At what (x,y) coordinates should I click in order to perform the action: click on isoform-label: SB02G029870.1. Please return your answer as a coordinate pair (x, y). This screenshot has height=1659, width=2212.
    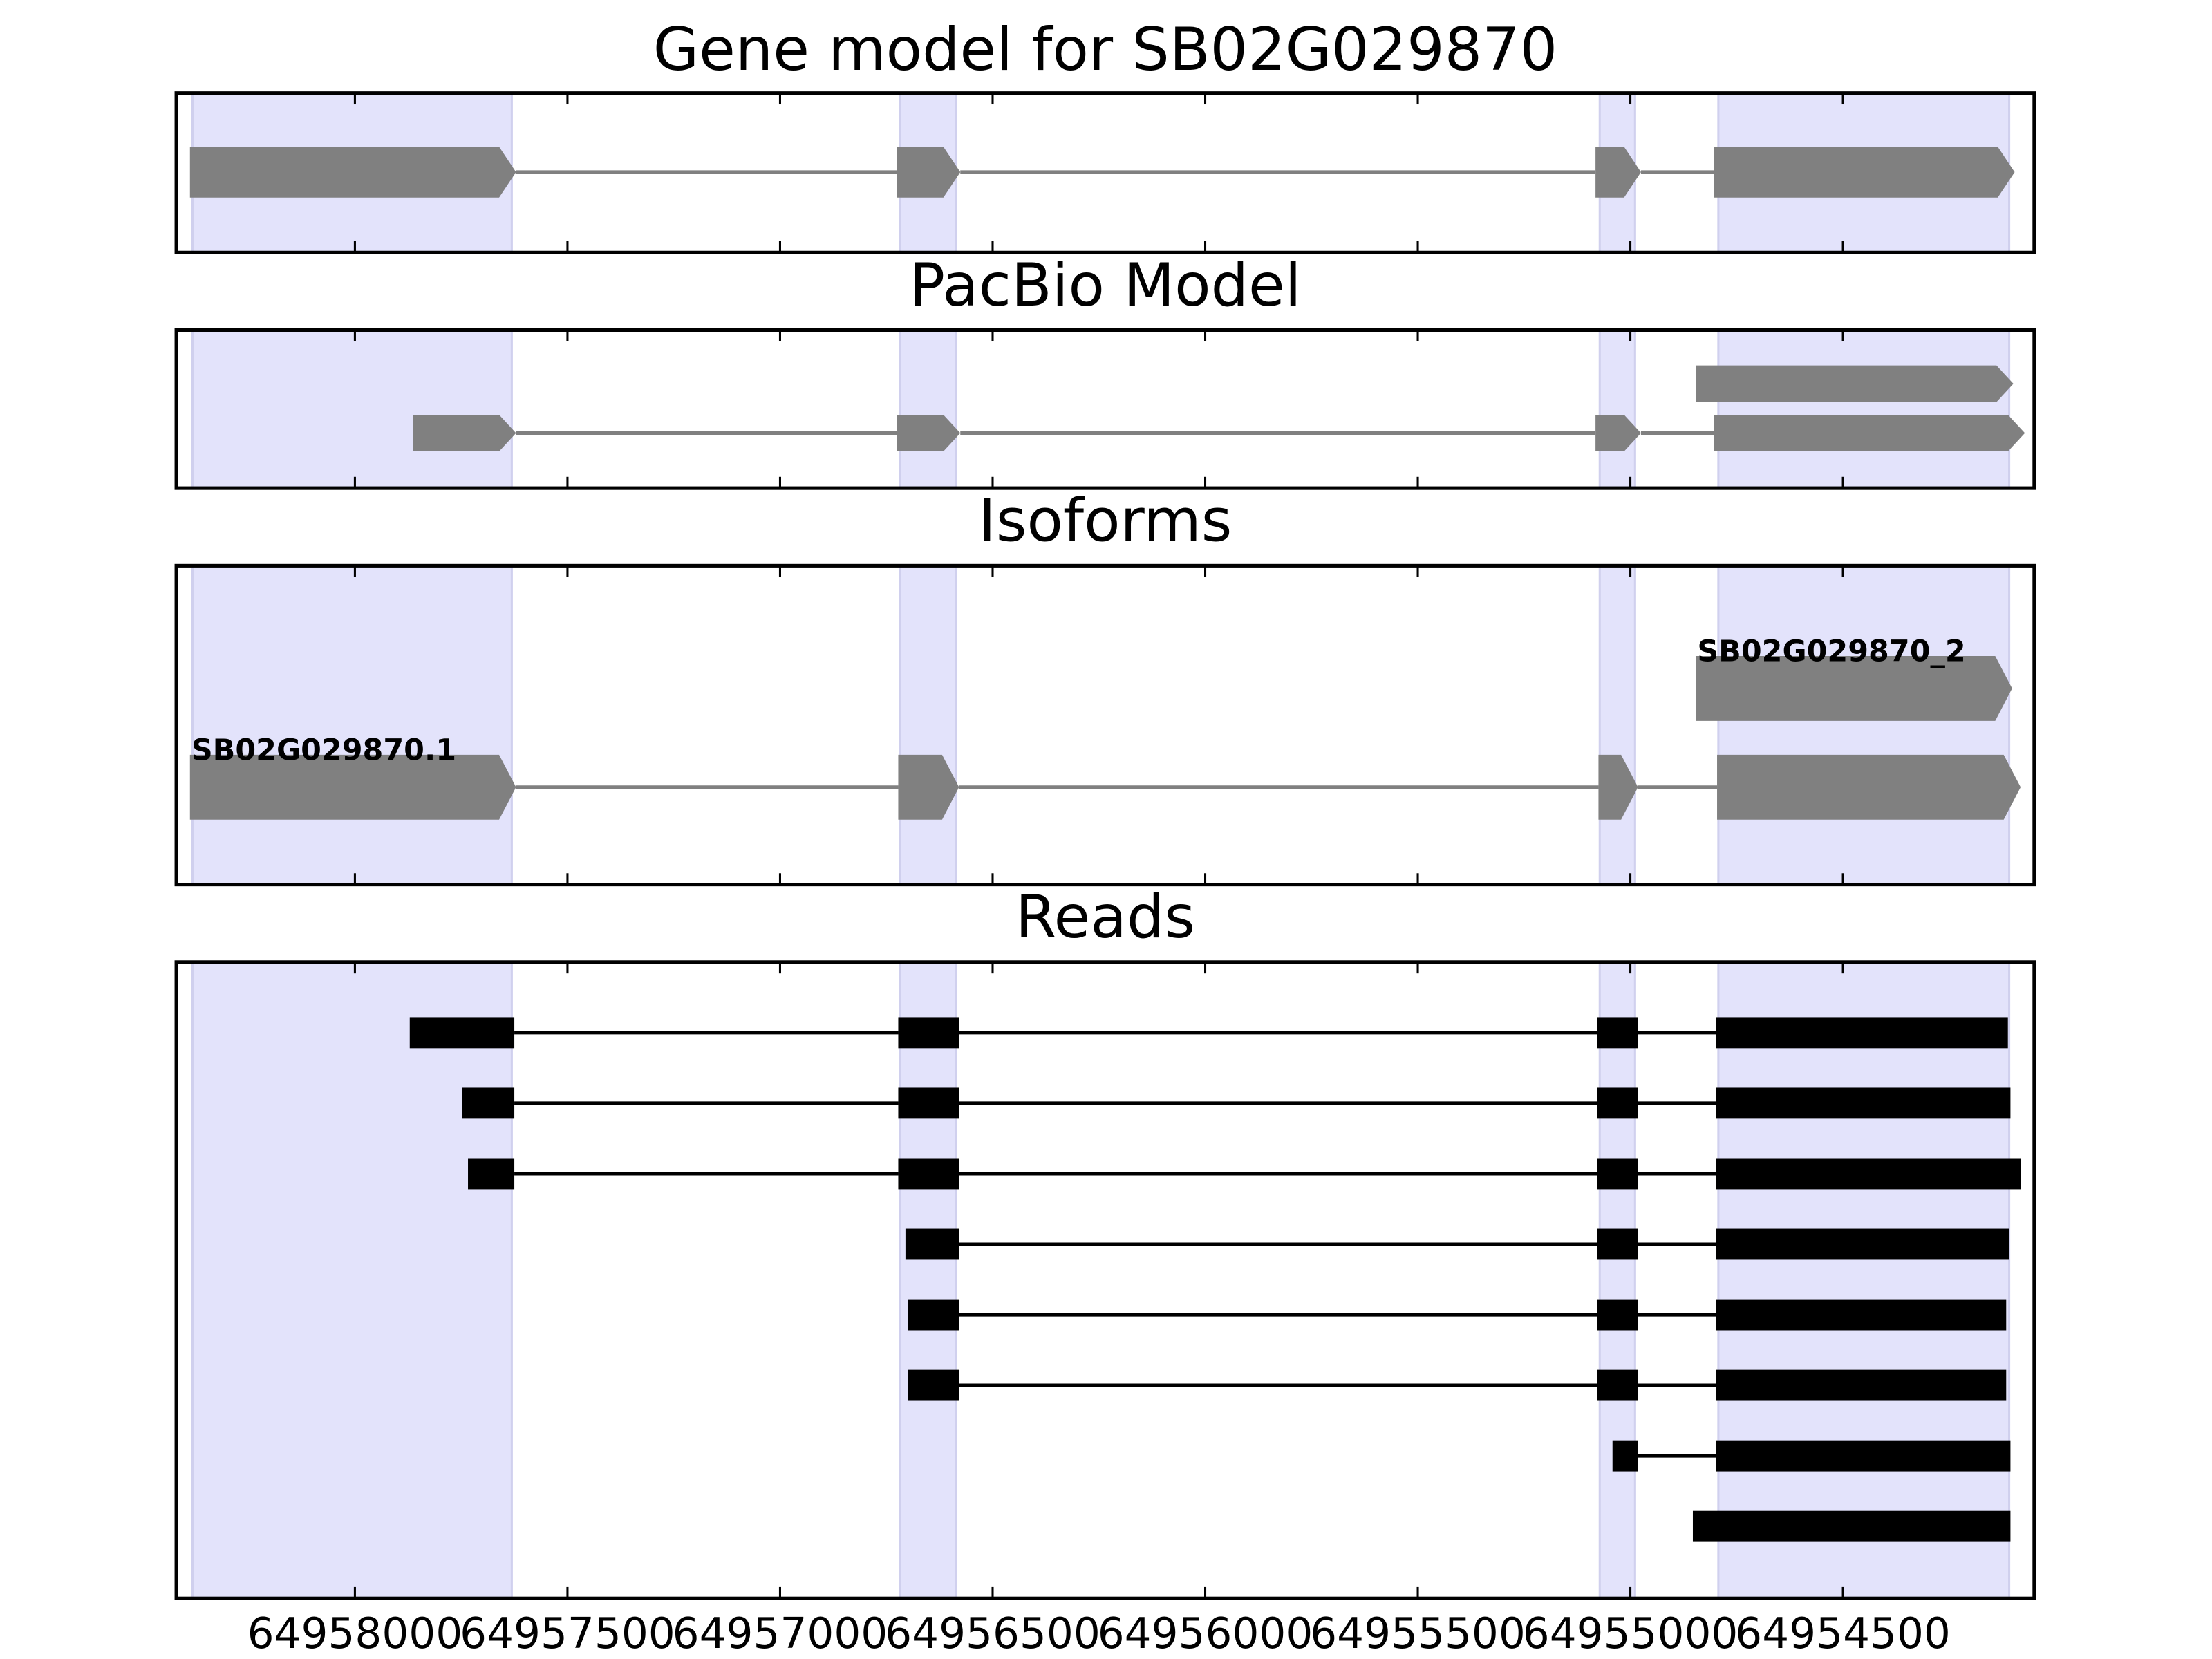
    Looking at the image, I should click on (323, 750).